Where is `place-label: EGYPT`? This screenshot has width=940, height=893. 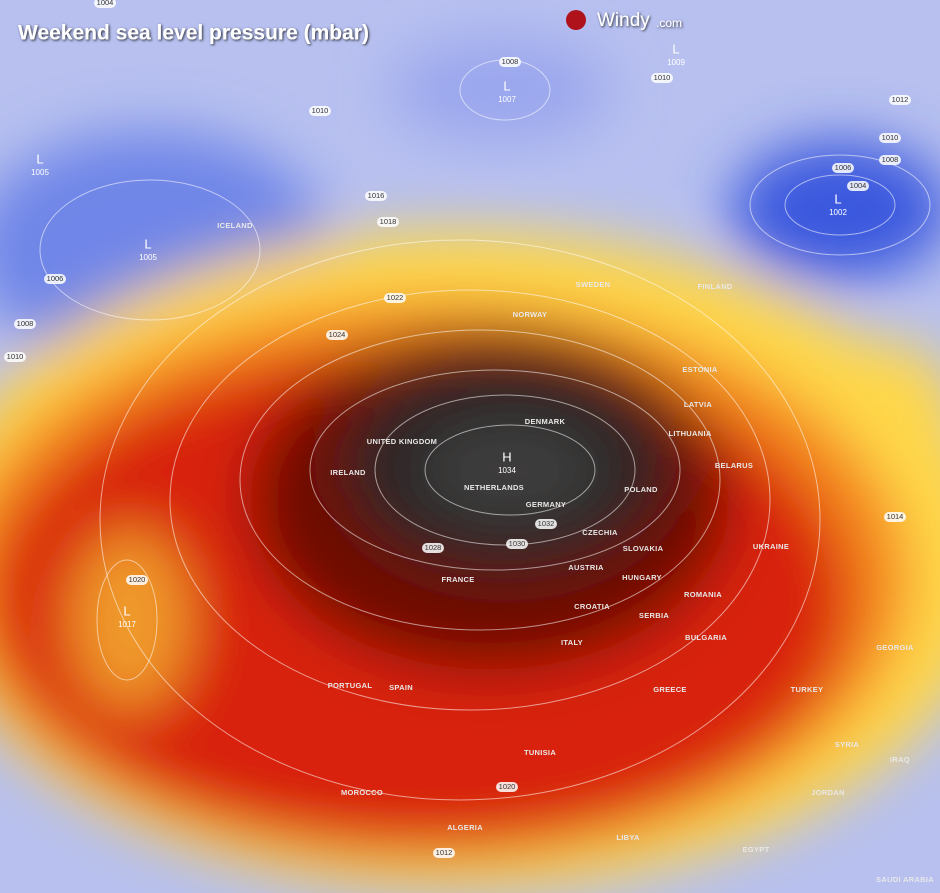
place-label: EGYPT is located at coordinates (756, 849).